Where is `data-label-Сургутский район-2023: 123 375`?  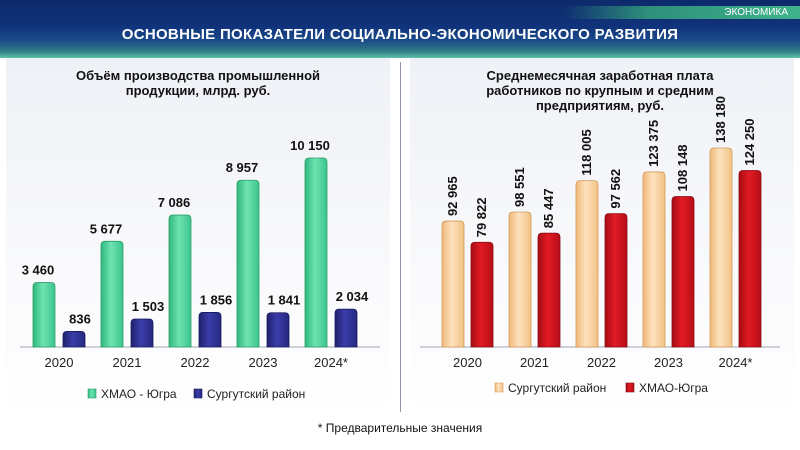 data-label-Сургутский район-2023: 123 375 is located at coordinates (653, 143).